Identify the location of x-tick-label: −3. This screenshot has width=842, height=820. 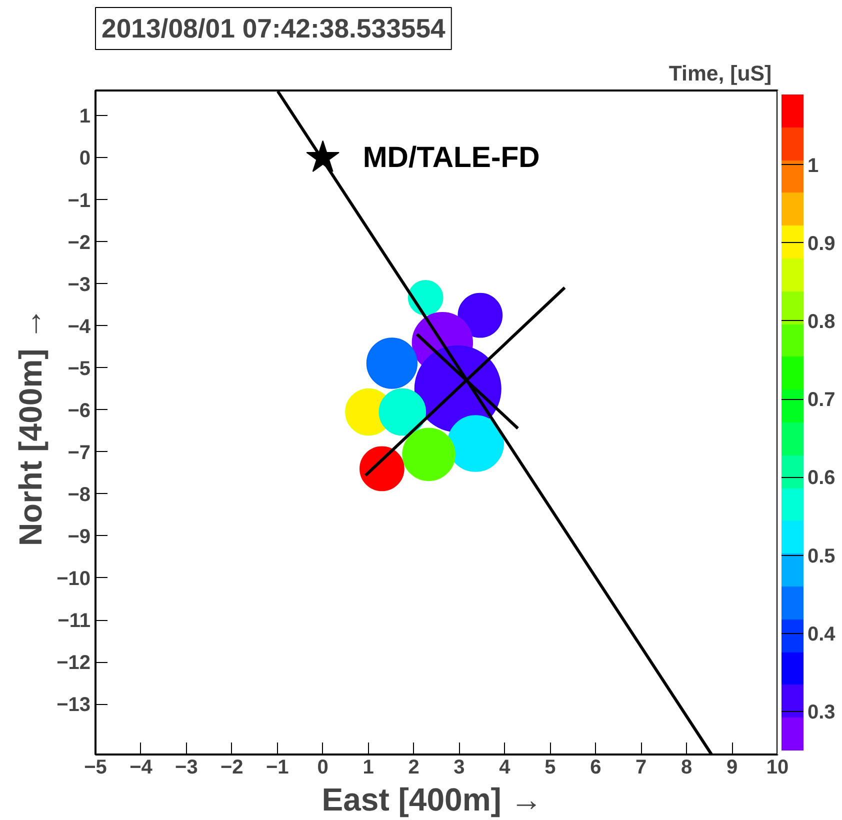
(186, 767).